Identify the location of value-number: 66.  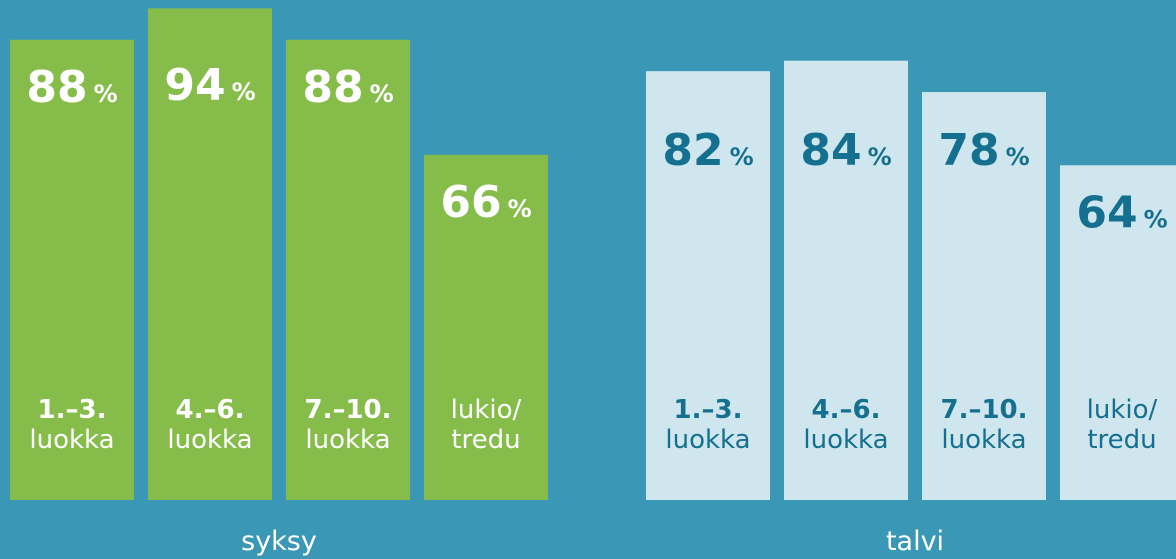
(470, 202).